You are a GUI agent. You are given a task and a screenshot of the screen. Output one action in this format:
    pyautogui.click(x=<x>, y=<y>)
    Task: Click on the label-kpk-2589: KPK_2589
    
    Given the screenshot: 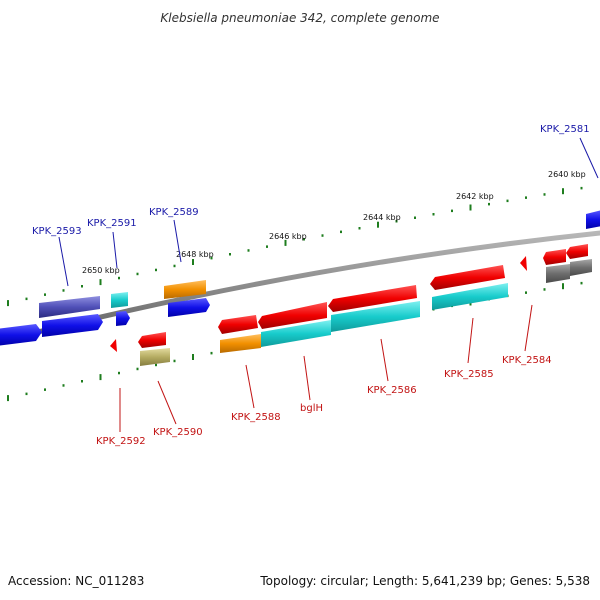 What is the action you would take?
    pyautogui.click(x=174, y=212)
    